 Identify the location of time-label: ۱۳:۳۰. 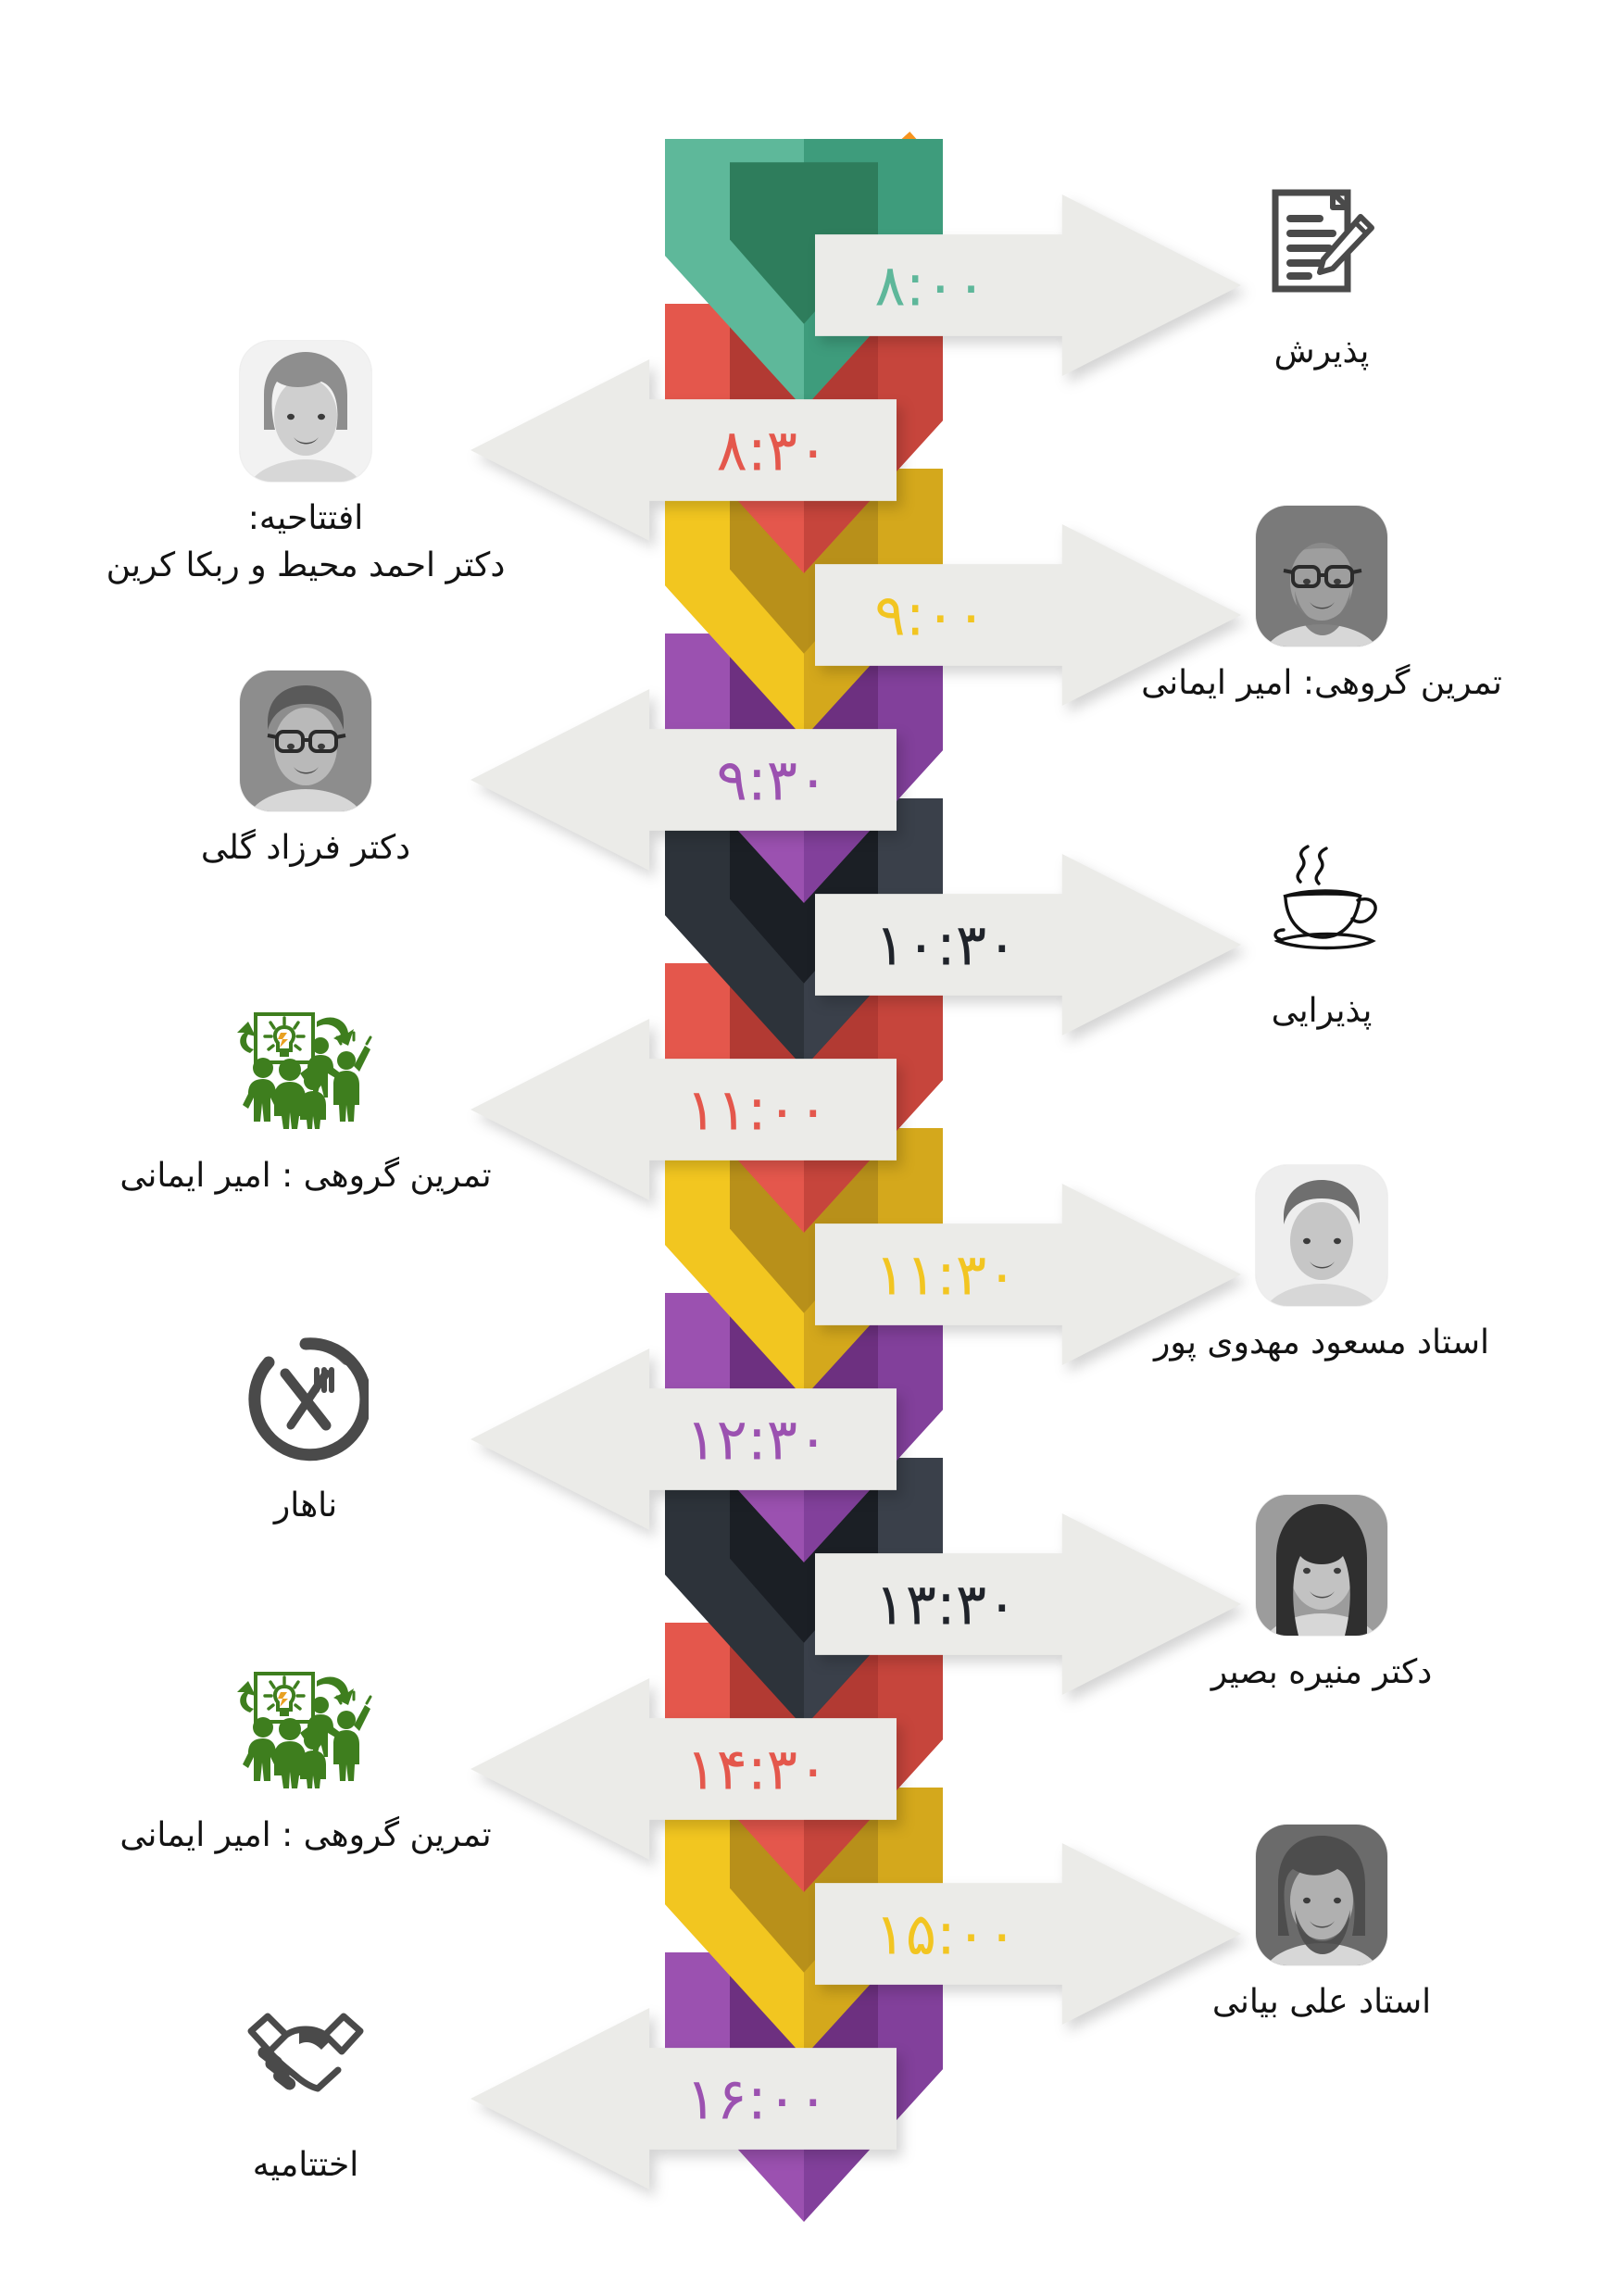
(946, 1604).